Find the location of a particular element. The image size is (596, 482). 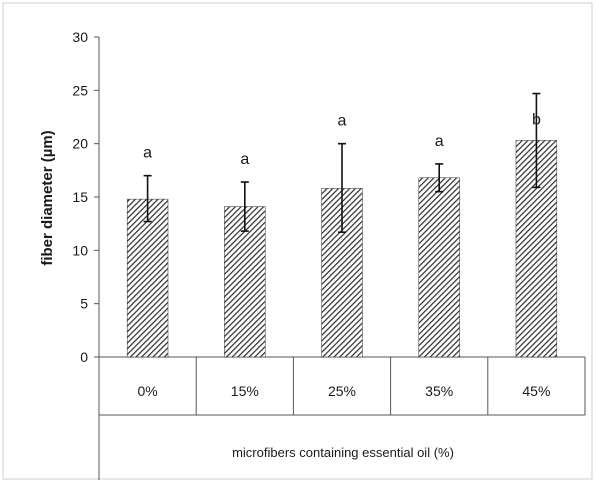

y-axis-label: fiber diameter (µm) is located at coordinates (47, 197).